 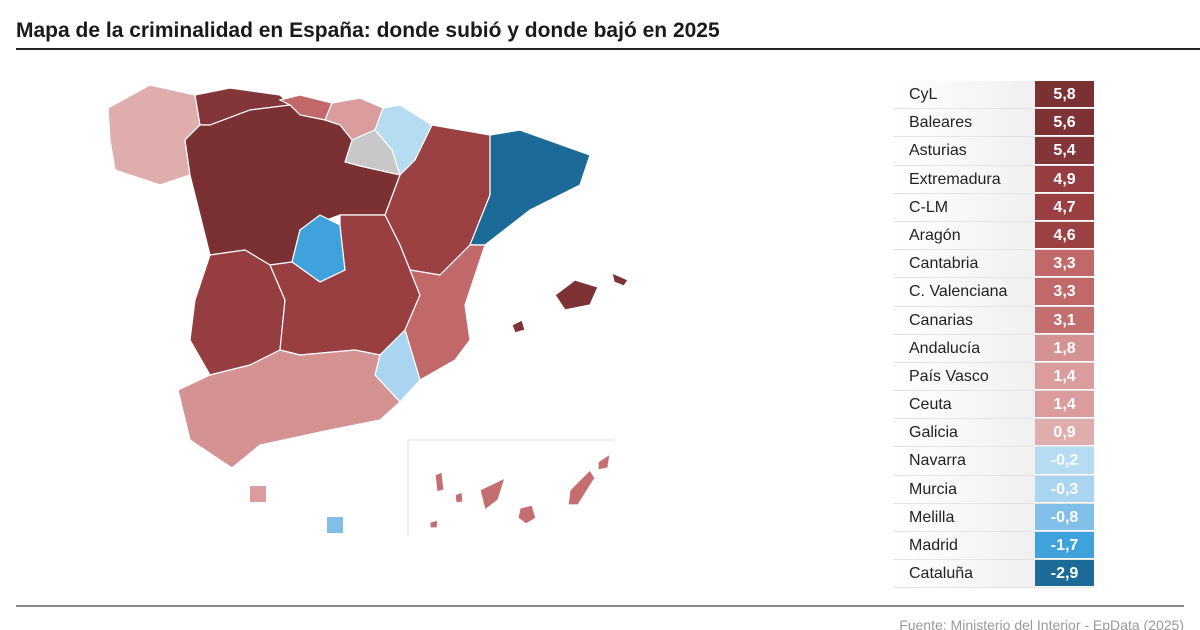 I want to click on region-name: CyL, so click(x=964, y=95).